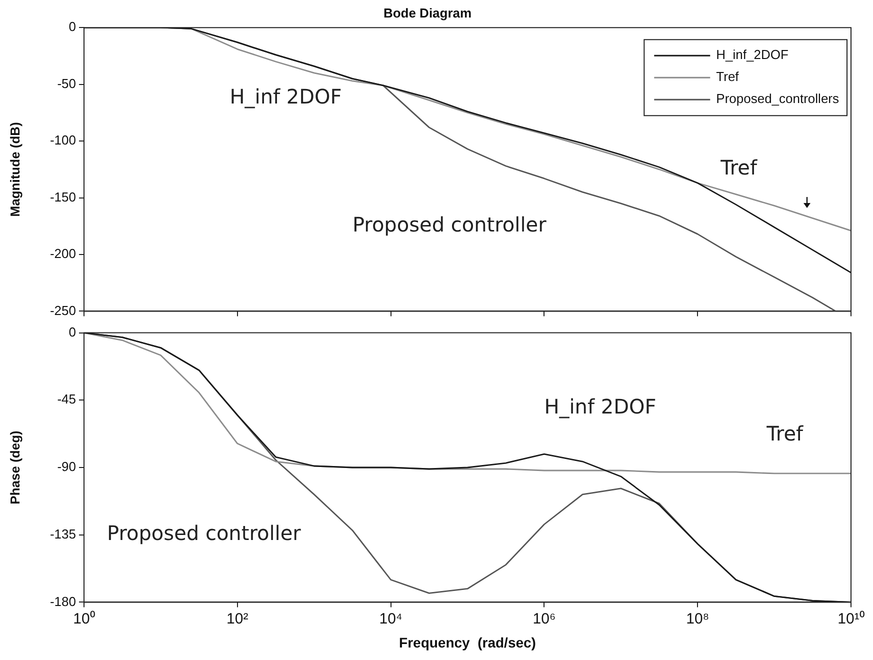 The image size is (873, 660). What do you see at coordinates (84, 619) in the screenshot?
I see `x-tick-label: 10⁰` at bounding box center [84, 619].